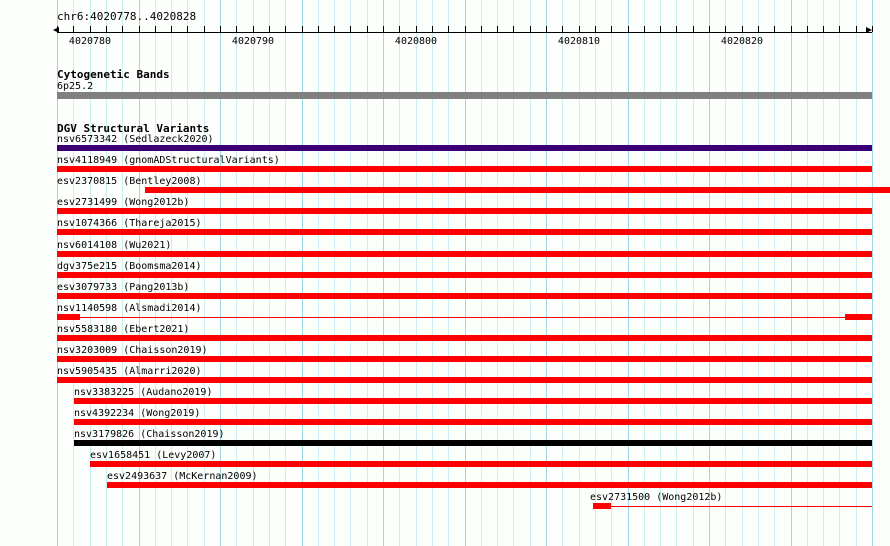  I want to click on variant-track-label: nsv4392234 (Wong2019), so click(137, 413).